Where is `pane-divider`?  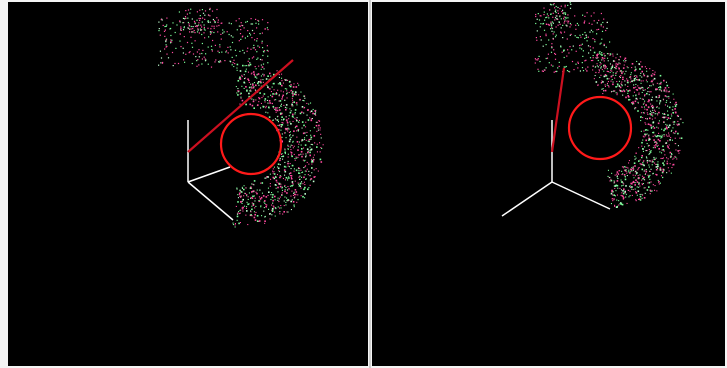 pane-divider is located at coordinates (370, 184).